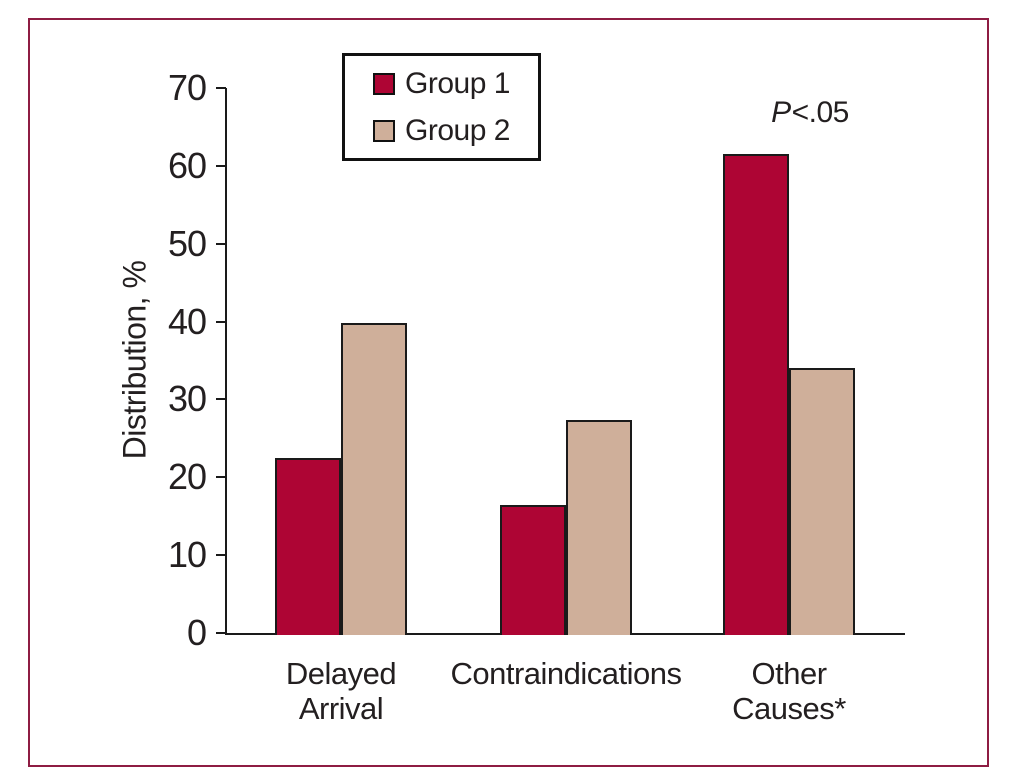  I want to click on bar-group-2-contraindications, so click(599, 527).